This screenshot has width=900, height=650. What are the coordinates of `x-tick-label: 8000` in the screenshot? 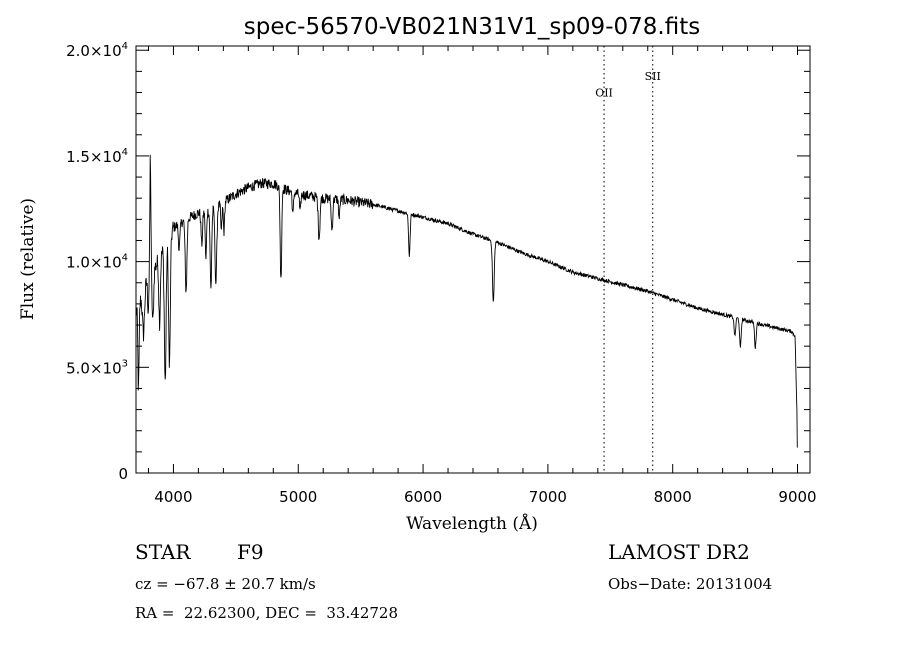 It's located at (673, 497).